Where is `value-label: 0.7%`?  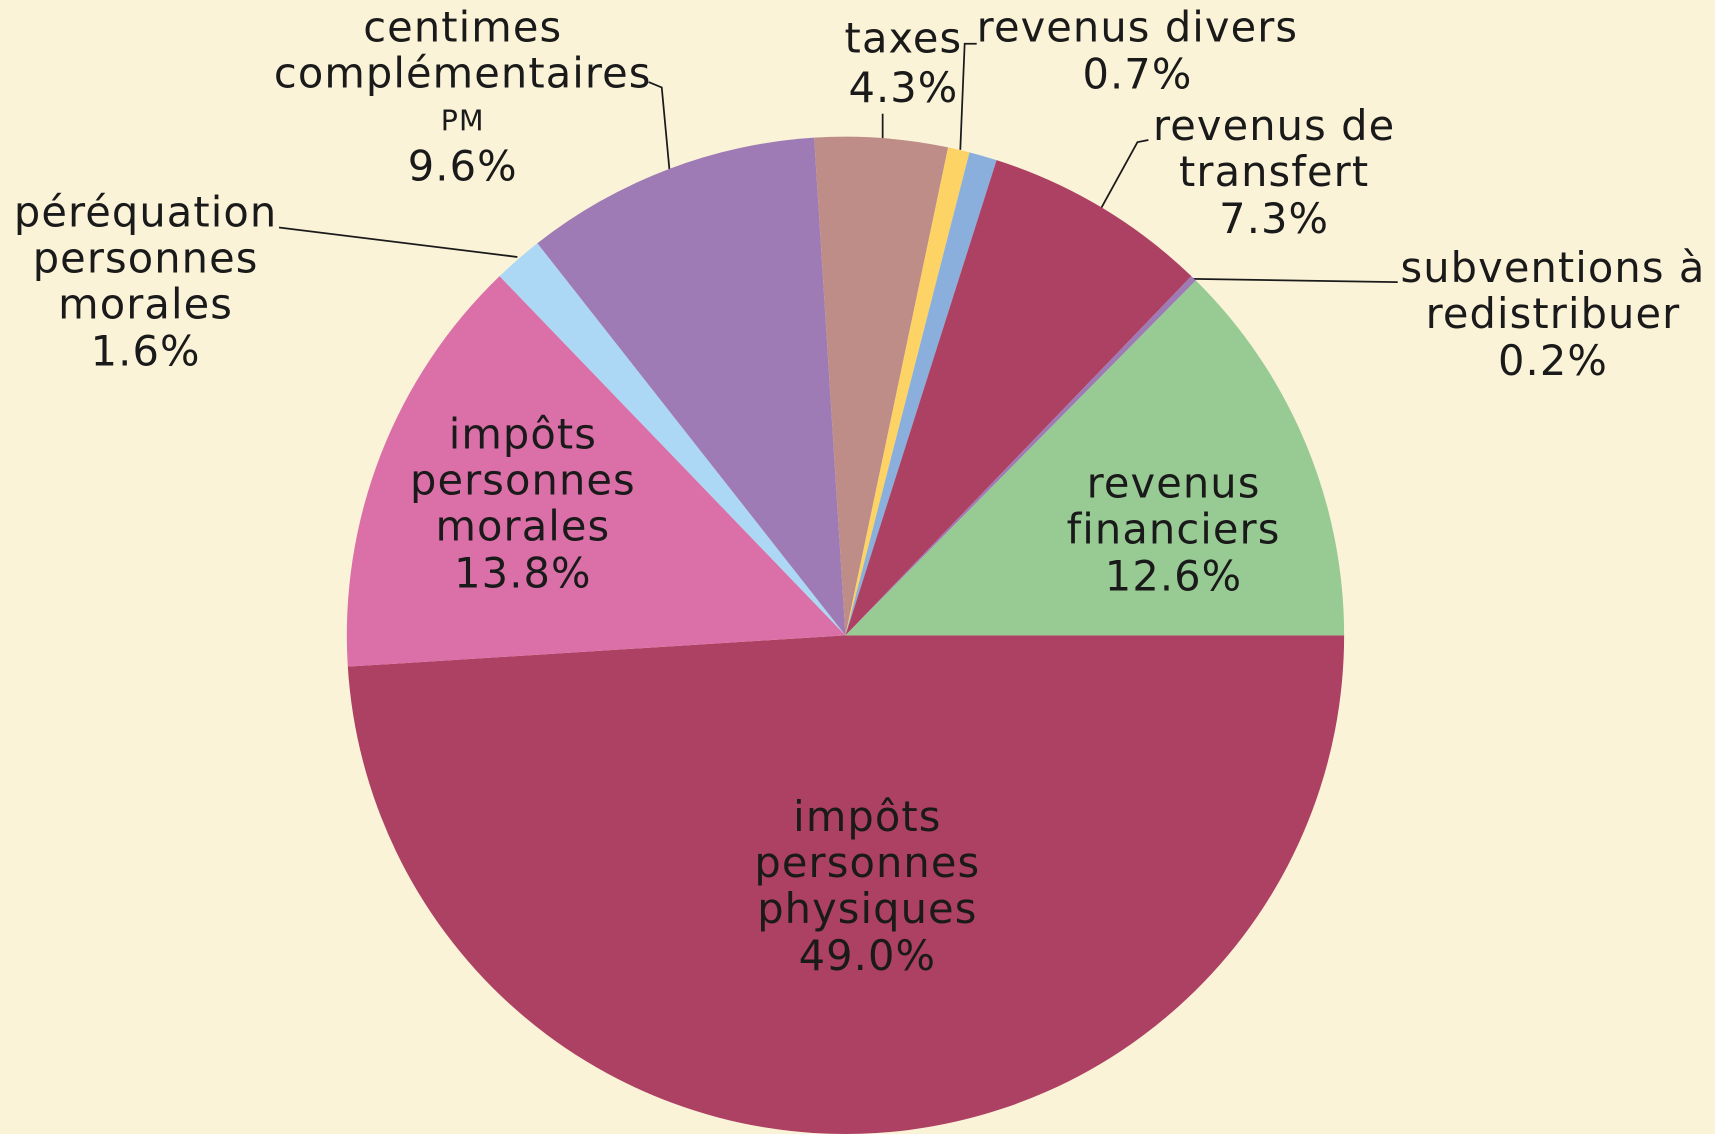 value-label: 0.7% is located at coordinates (1137, 74).